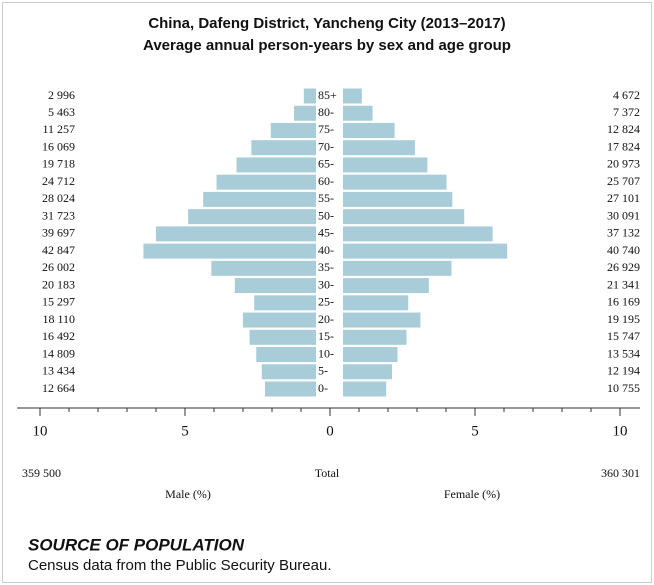 Image resolution: width=654 pixels, height=585 pixels. What do you see at coordinates (326, 112) in the screenshot?
I see `age-label: 80-` at bounding box center [326, 112].